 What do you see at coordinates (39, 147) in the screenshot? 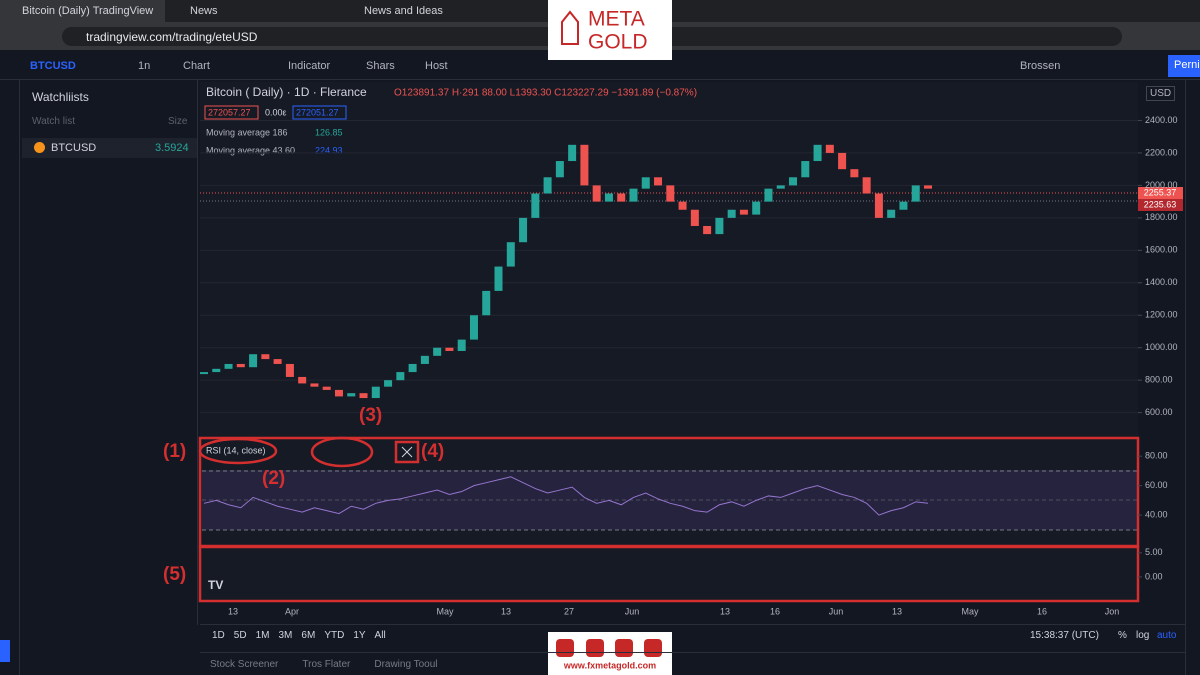
I see `coin-icon` at bounding box center [39, 147].